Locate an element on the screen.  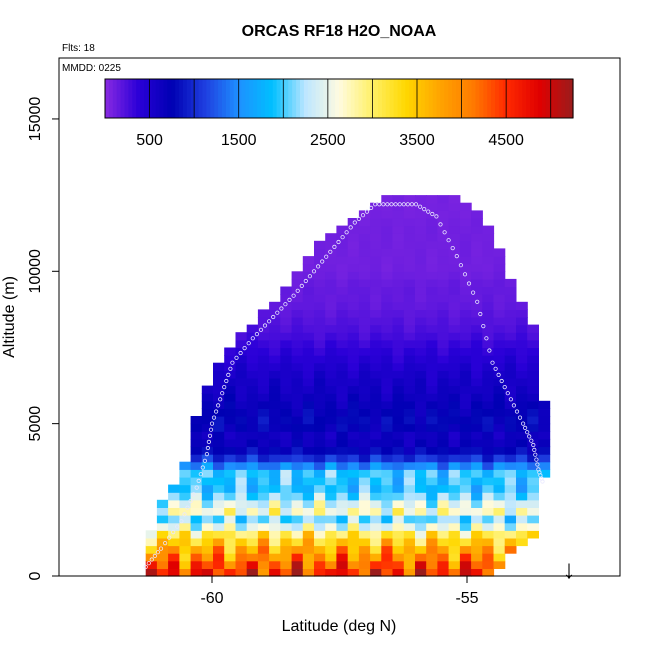
y-tick-label: 5000 is located at coordinates (35, 424).